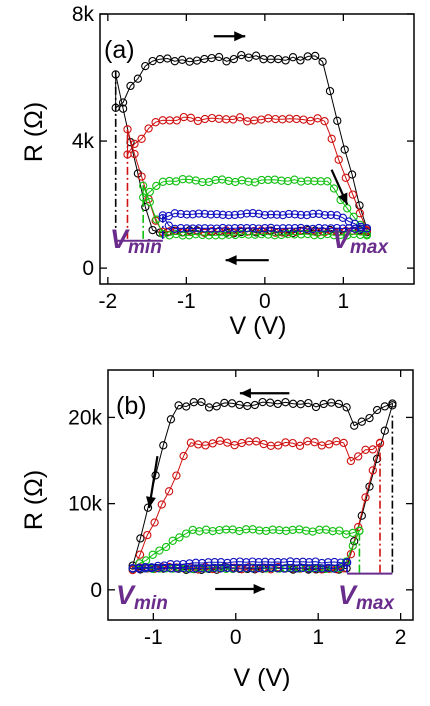  I want to click on x-tick-label: 2, so click(401, 637).